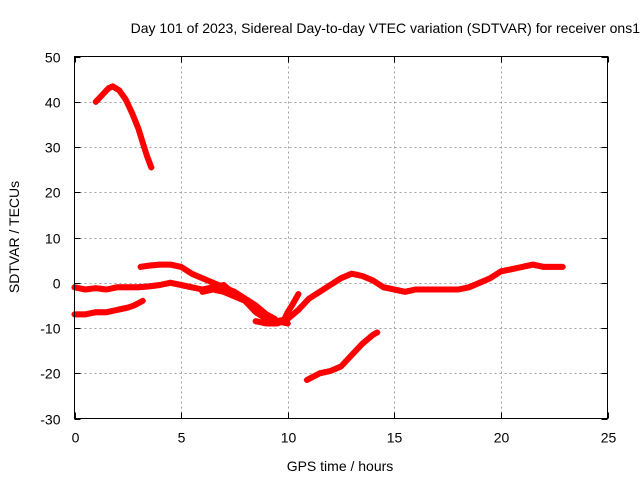 The width and height of the screenshot is (640, 480). What do you see at coordinates (502, 438) in the screenshot?
I see `x-tick-label: 20` at bounding box center [502, 438].